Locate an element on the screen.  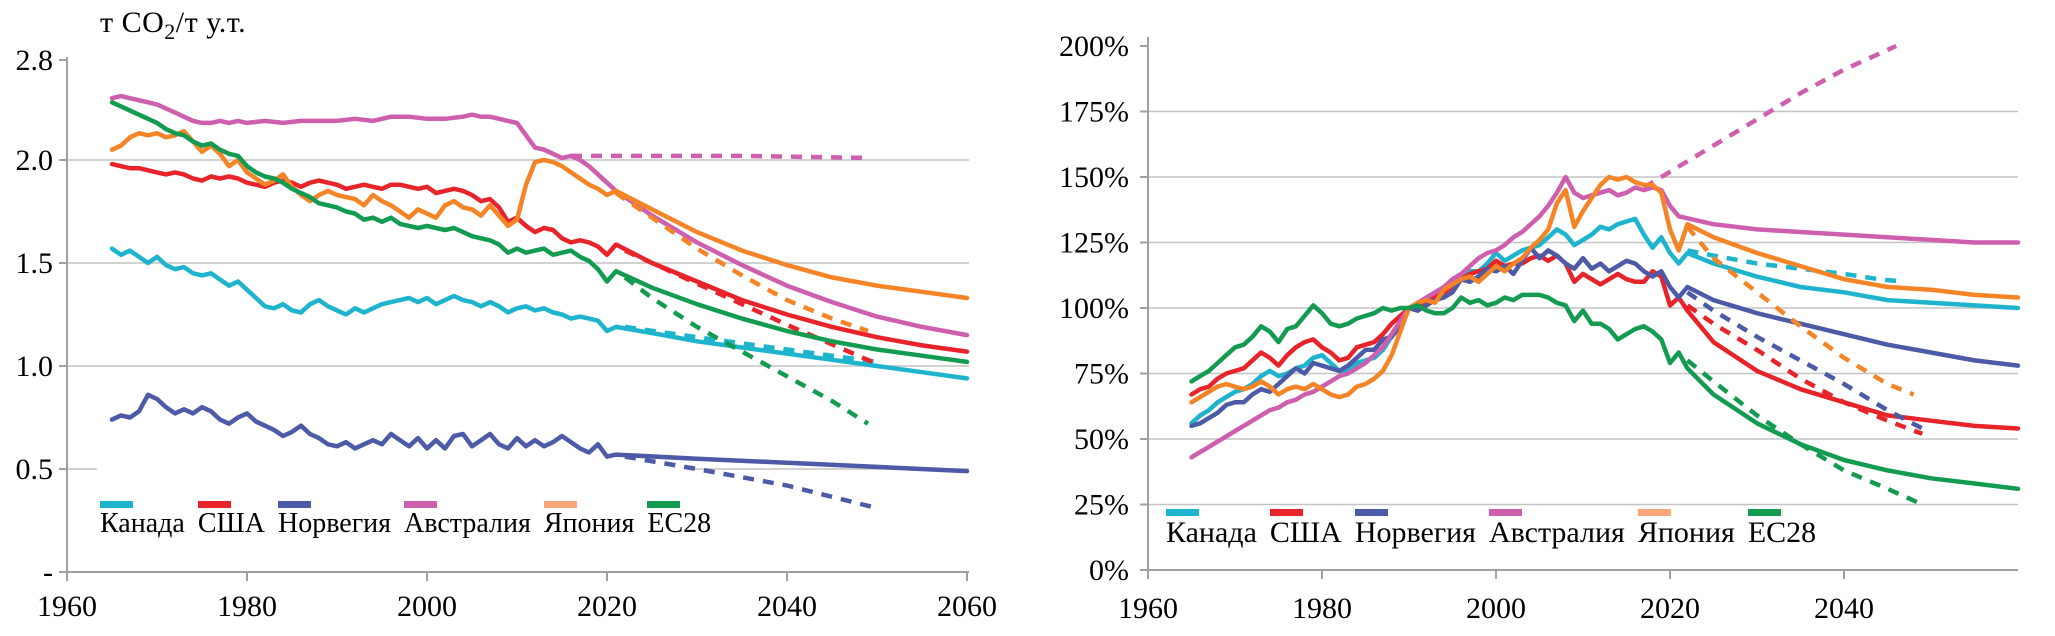
y-tick-label: 1.5 is located at coordinates (35, 263).